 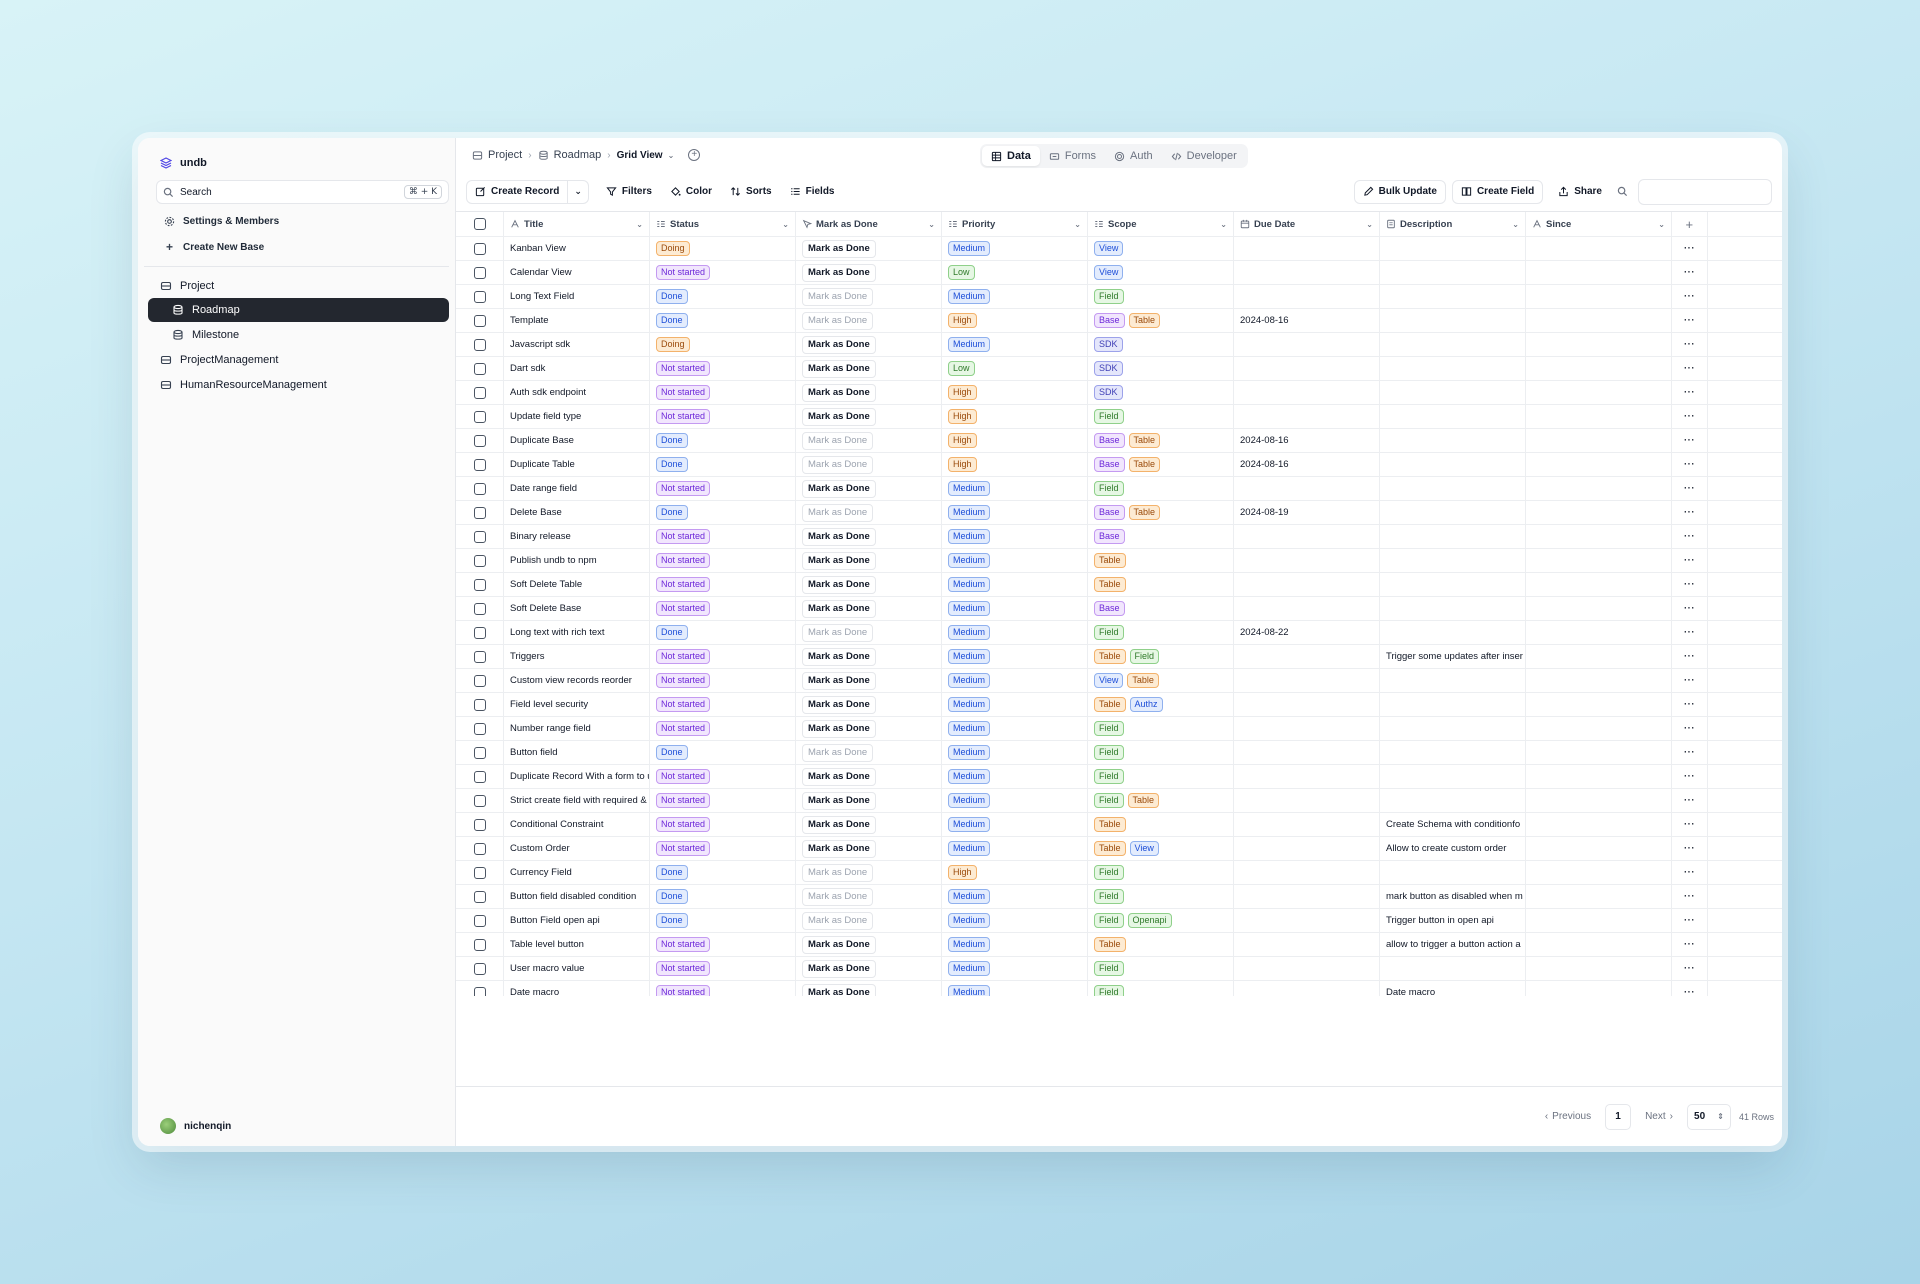 What do you see at coordinates (1161, 656) in the screenshot?
I see `scope-cell: Table Field` at bounding box center [1161, 656].